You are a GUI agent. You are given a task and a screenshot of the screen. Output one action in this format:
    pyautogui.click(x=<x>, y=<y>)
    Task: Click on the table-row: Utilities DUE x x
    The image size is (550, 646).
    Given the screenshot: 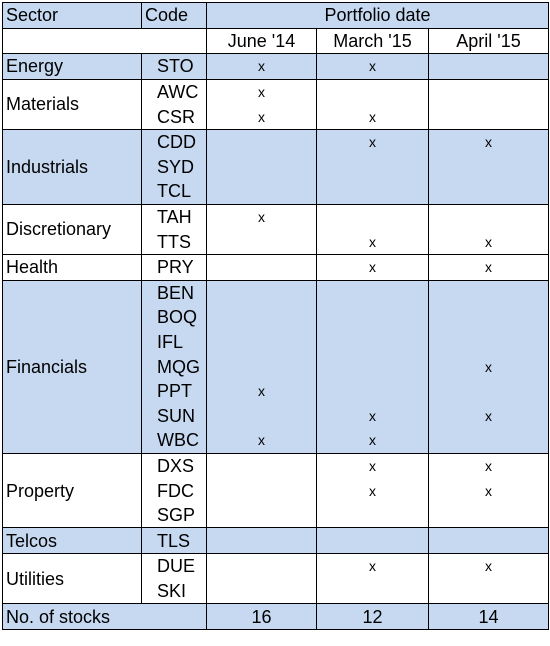 What is the action you would take?
    pyautogui.click(x=276, y=579)
    